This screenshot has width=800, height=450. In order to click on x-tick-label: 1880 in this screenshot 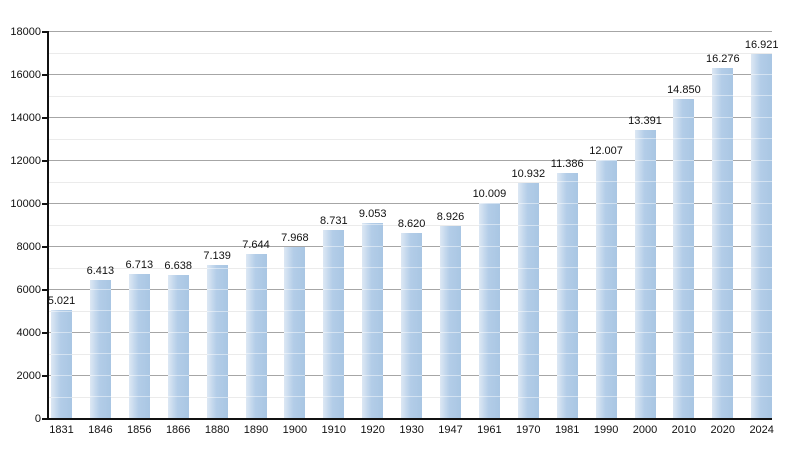, I will do `click(217, 430)`.